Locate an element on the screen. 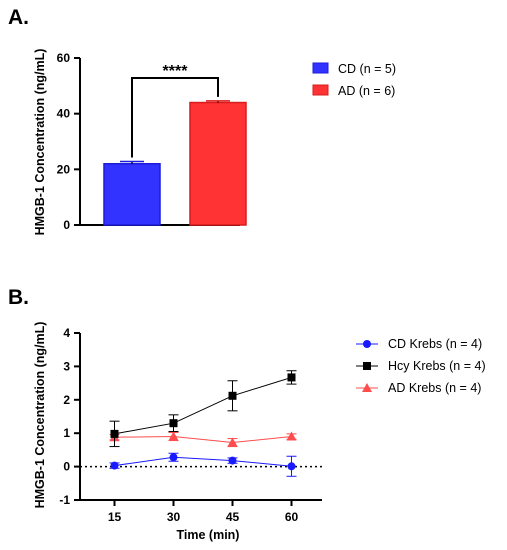 The width and height of the screenshot is (507, 550). bar-chart-ylabel: HMGB-1 Concentration (ng/mL) is located at coordinates (40, 142).